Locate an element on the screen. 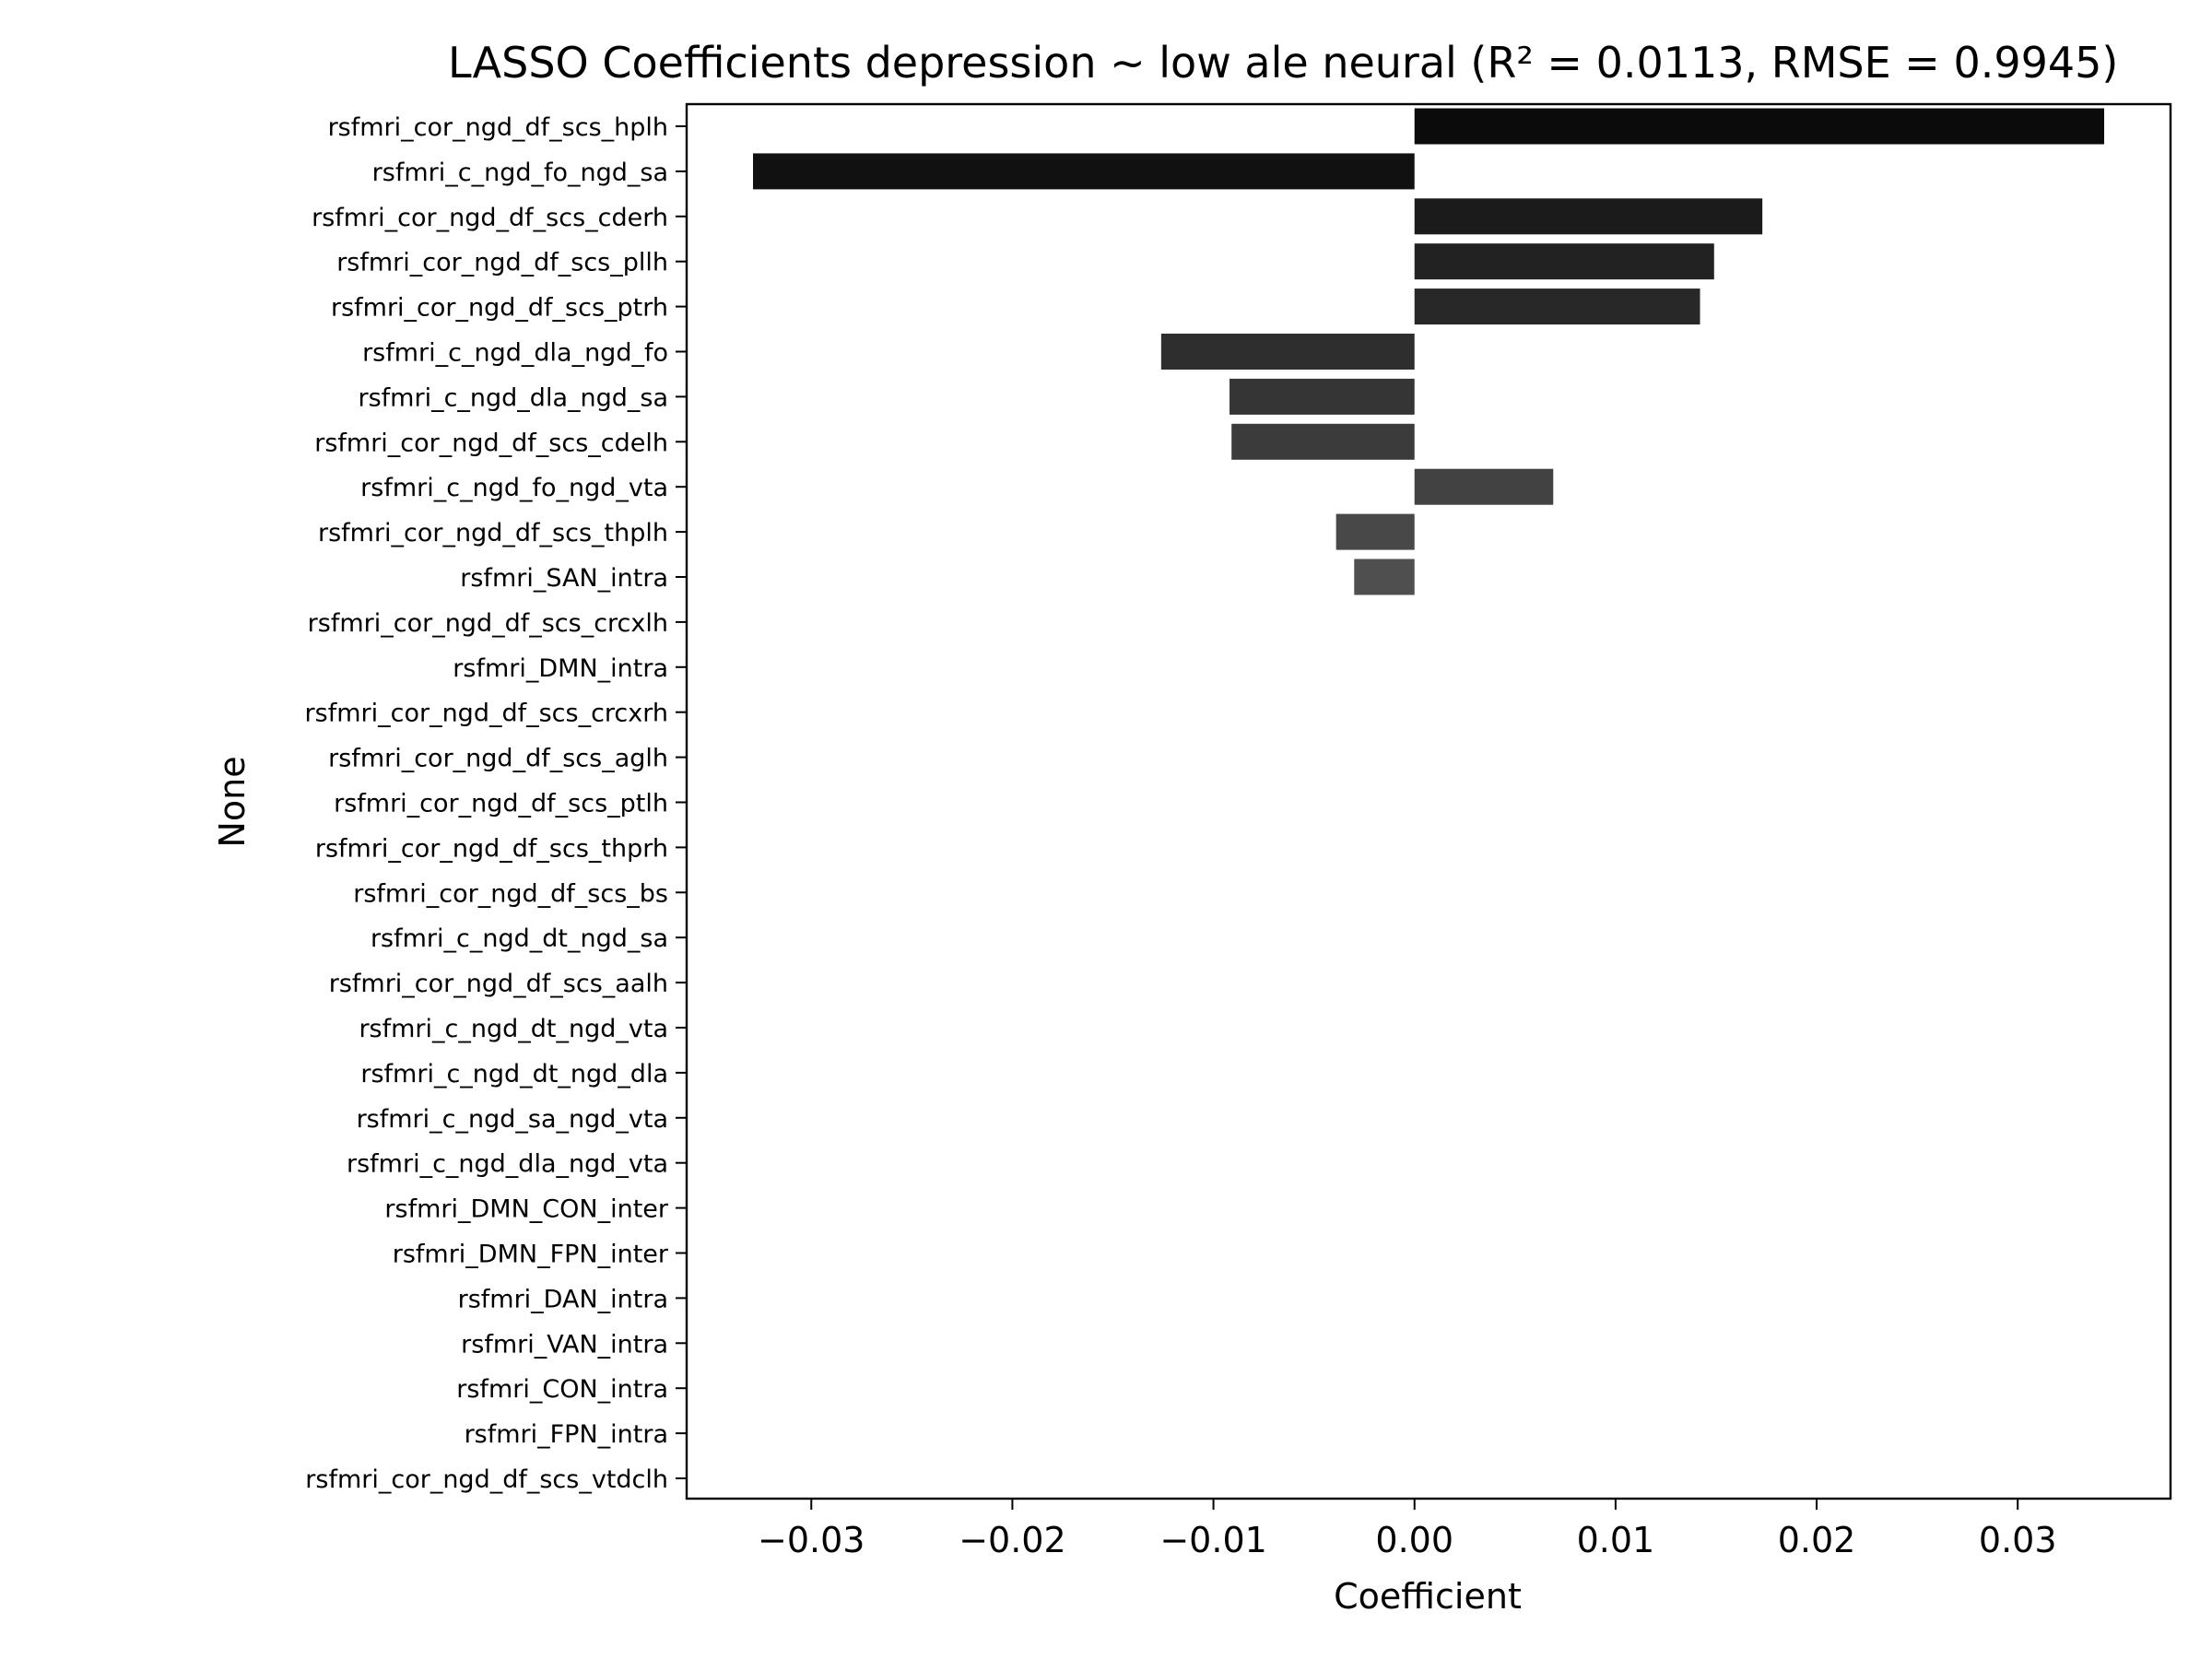 The image size is (2212, 1659). y-tick-label: rsfmri_c_ngd_sa_ngd_vta is located at coordinates (512, 1119).